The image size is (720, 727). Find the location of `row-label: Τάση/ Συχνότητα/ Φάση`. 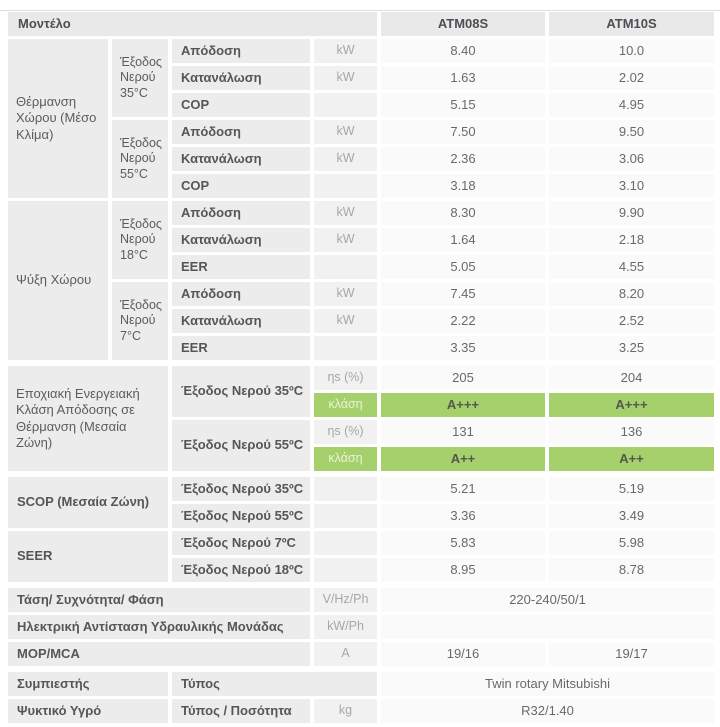

row-label: Τάση/ Συχνότητα/ Φάση is located at coordinates (159, 600).